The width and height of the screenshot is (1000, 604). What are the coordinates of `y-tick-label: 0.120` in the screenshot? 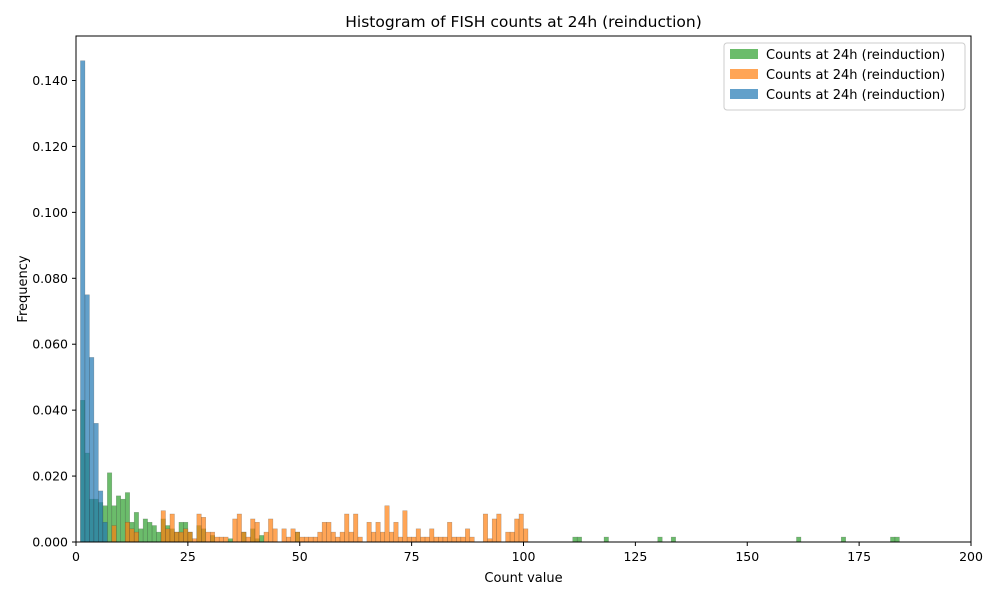 It's located at (50, 146).